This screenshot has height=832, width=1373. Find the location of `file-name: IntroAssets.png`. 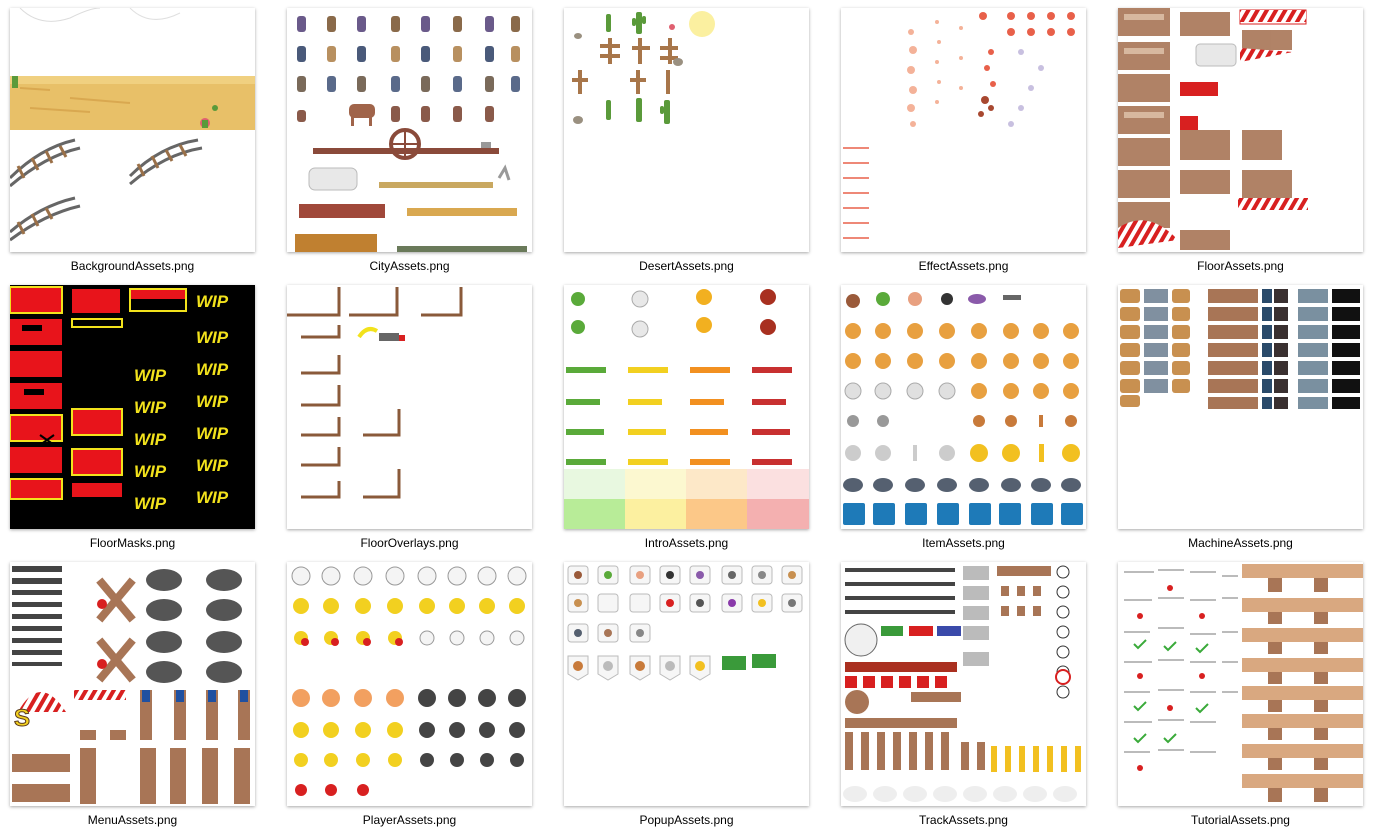

file-name: IntroAssets.png is located at coordinates (686, 543).